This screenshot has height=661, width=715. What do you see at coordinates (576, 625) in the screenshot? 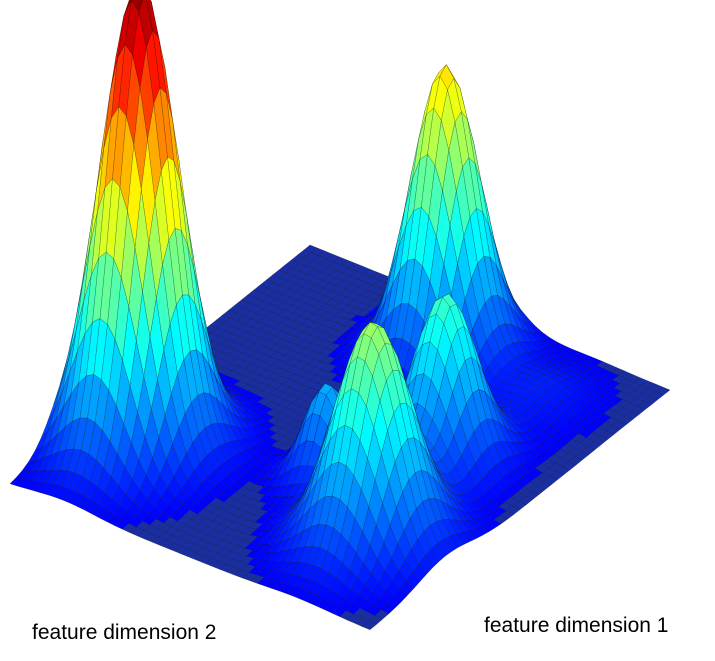
I see `axis-label-feature-dimension-1: feature dimension 1` at bounding box center [576, 625].